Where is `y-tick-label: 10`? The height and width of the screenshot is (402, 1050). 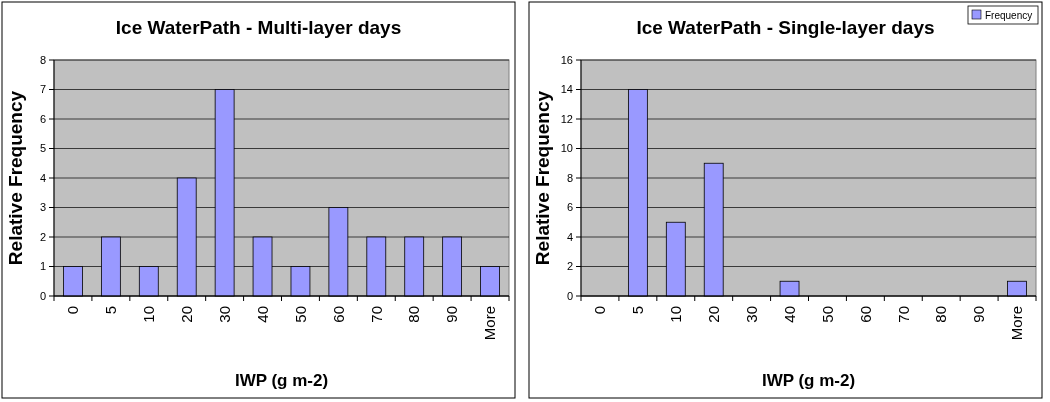 y-tick-label: 10 is located at coordinates (566, 148).